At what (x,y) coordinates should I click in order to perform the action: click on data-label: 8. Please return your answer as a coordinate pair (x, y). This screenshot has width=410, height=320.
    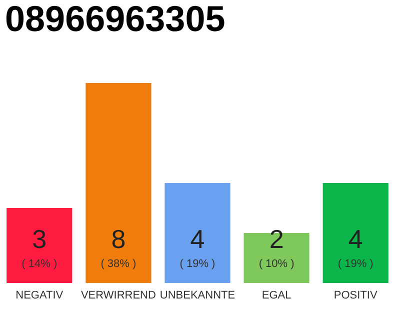
    Looking at the image, I should click on (118, 239).